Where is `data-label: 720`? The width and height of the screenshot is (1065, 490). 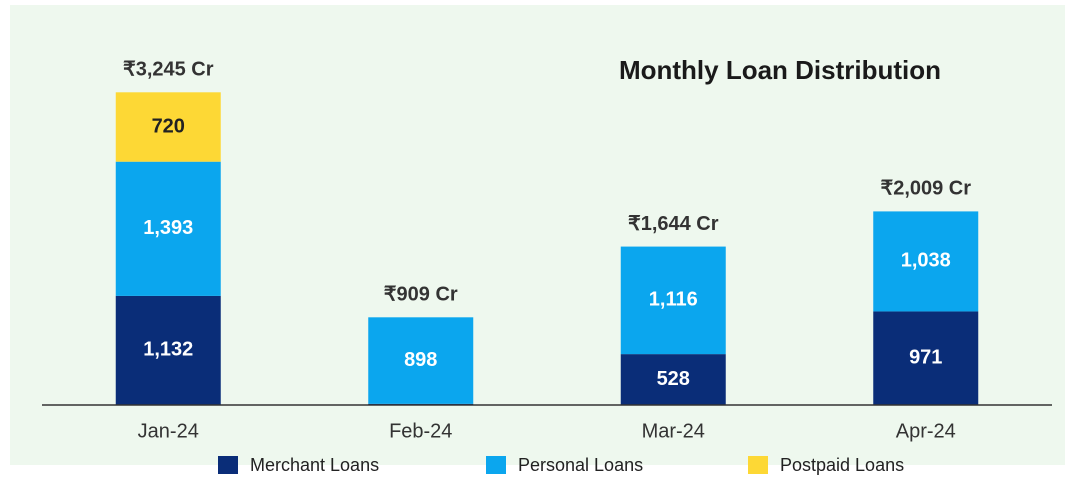
data-label: 720 is located at coordinates (168, 126).